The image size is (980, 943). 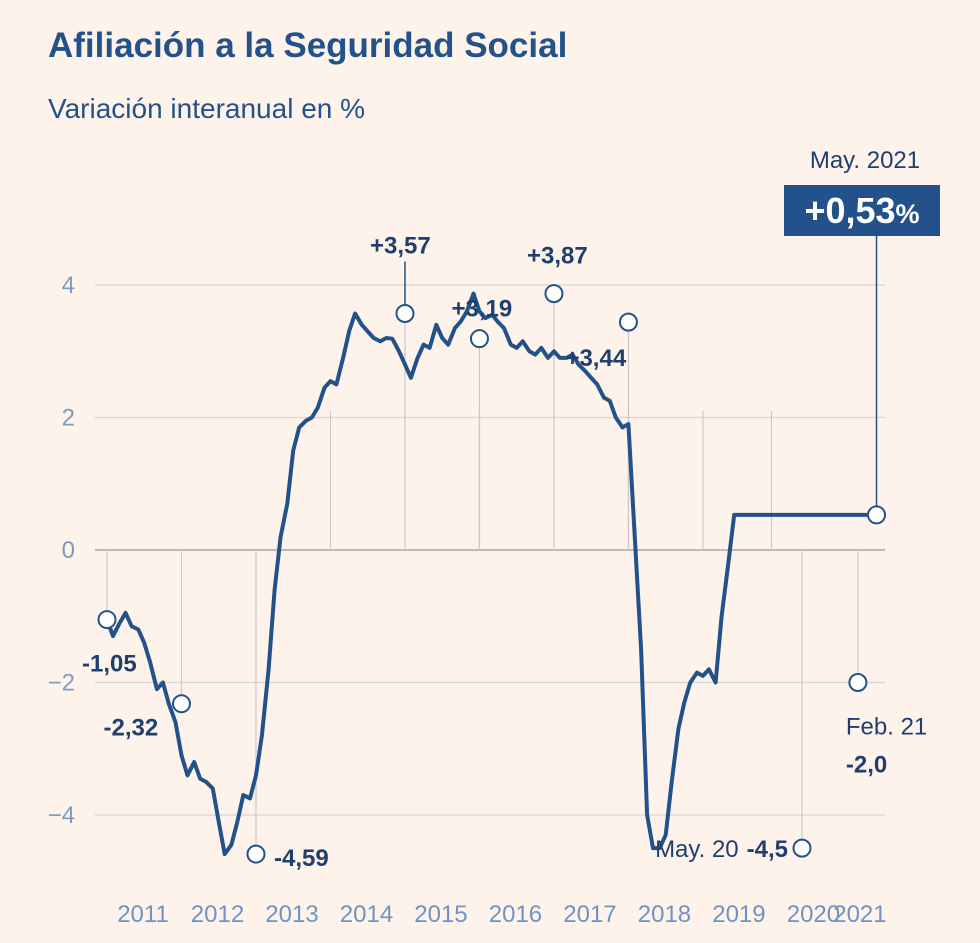 I want to click on x-tick-label: 2012, so click(x=217, y=914).